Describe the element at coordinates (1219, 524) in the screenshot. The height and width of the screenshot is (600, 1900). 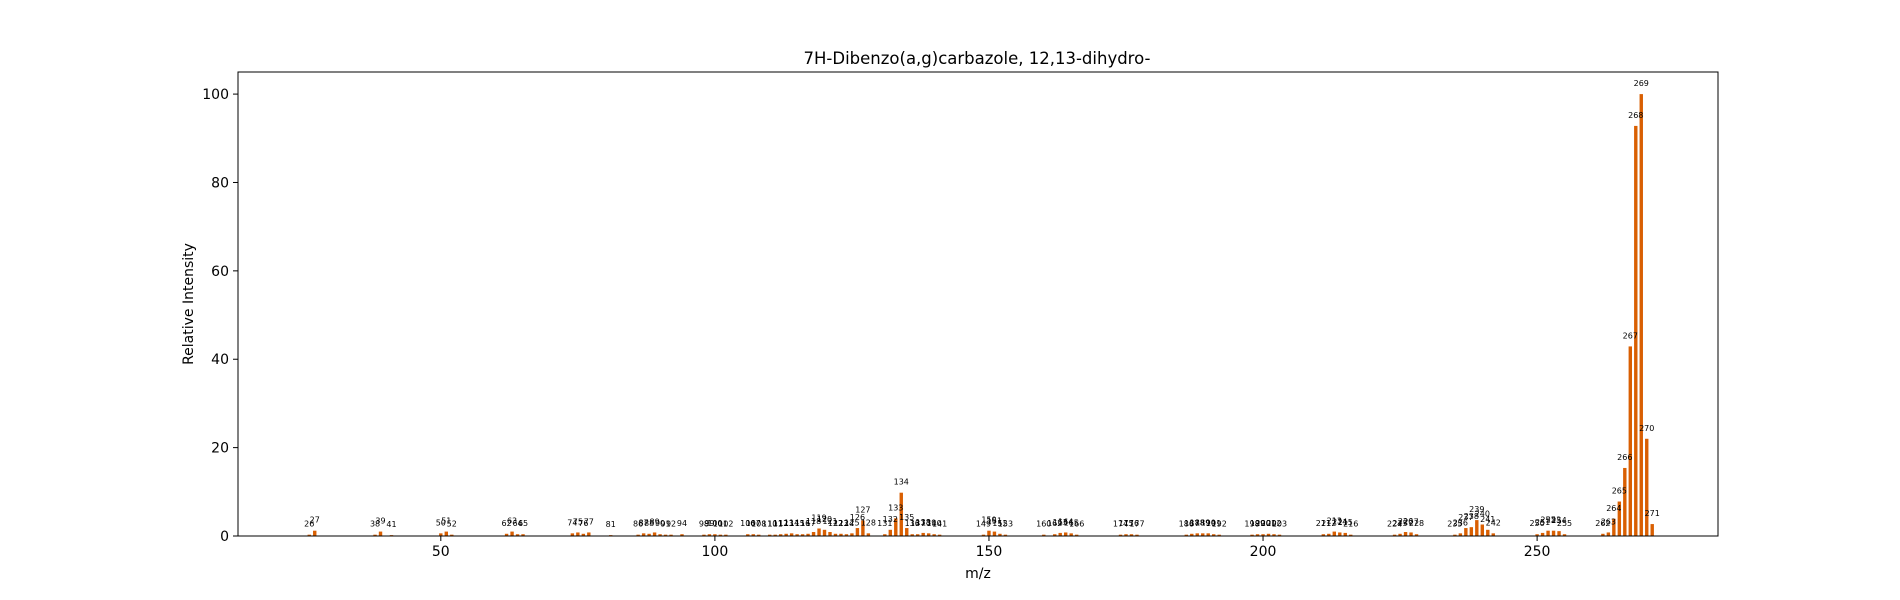
I see `data-label-mz-192: 192` at that location.